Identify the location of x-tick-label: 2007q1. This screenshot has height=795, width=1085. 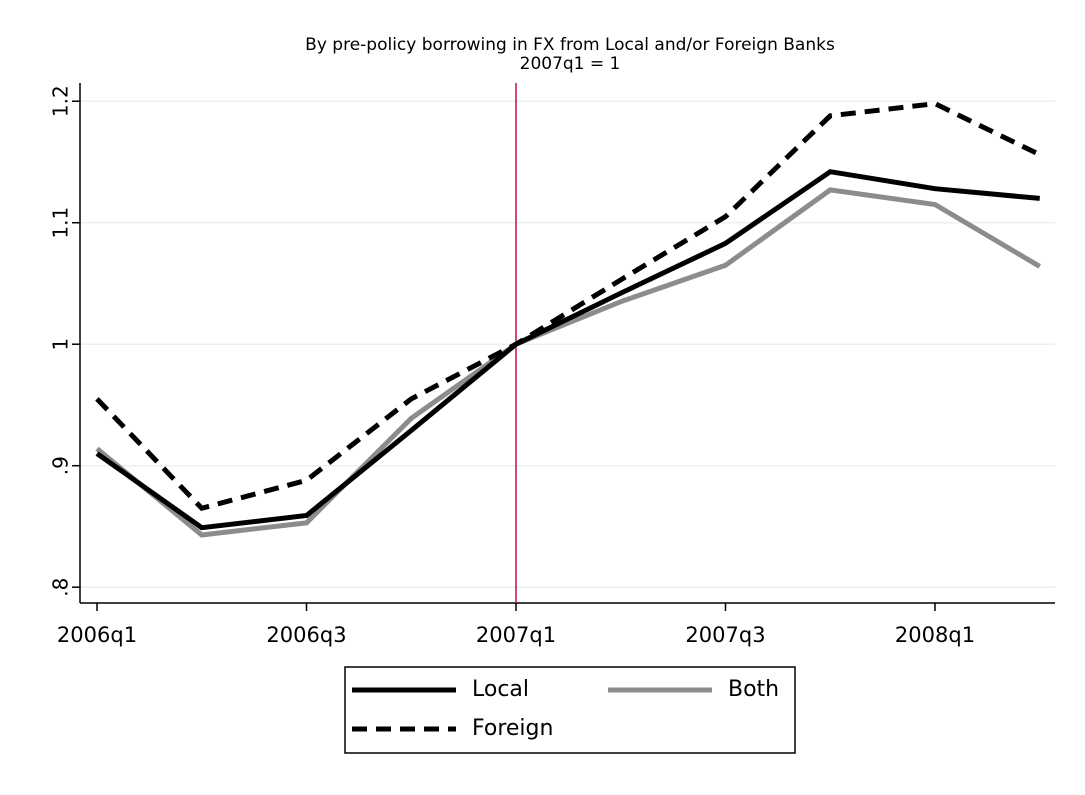
(516, 635).